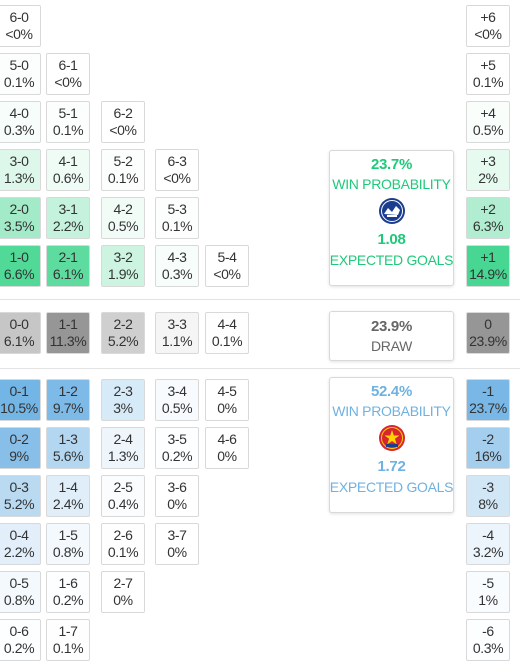 The width and height of the screenshot is (520, 668). I want to click on draw-label: DRAW, so click(391, 346).